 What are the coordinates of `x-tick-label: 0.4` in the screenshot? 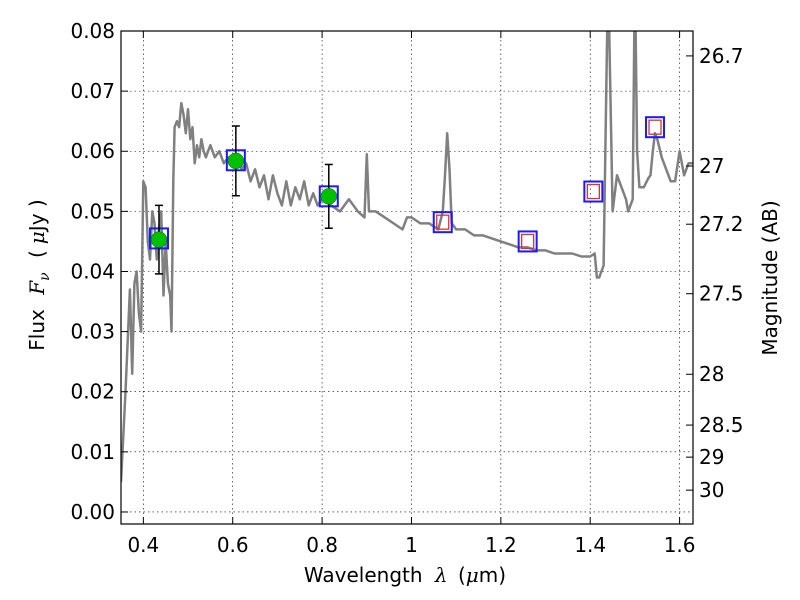 It's located at (143, 545).